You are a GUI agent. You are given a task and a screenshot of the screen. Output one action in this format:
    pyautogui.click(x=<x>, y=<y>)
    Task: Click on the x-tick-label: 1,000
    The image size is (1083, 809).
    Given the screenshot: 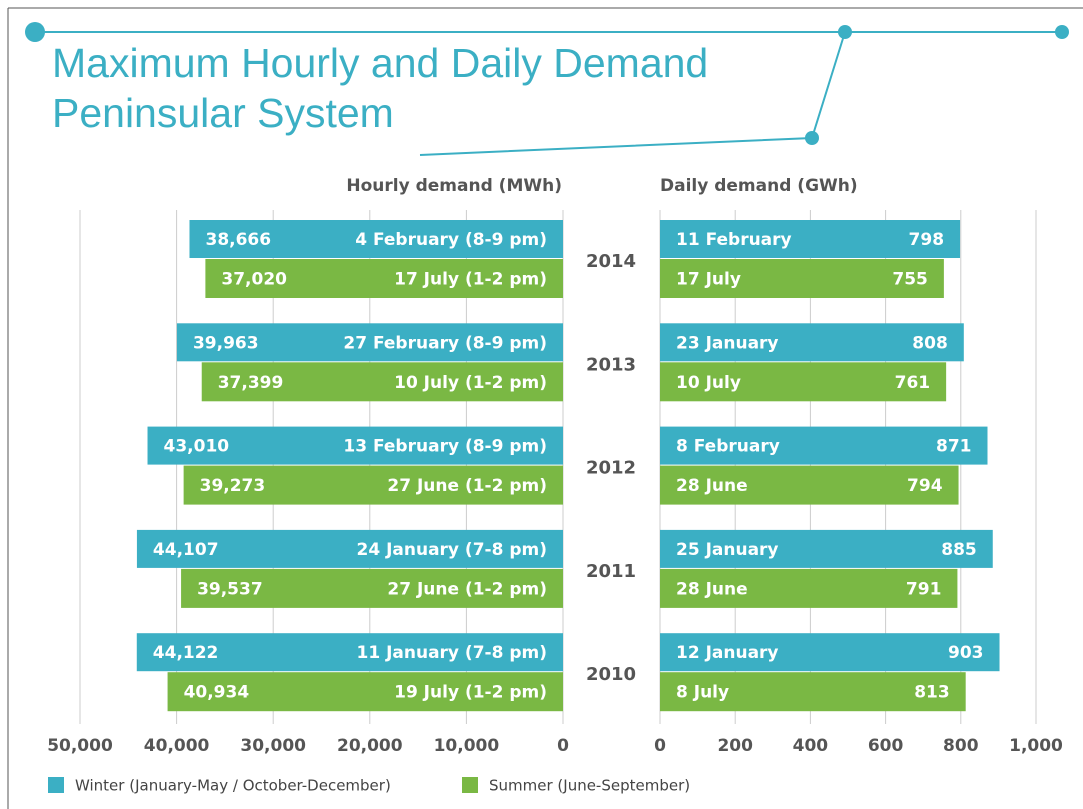 What is the action you would take?
    pyautogui.click(x=1036, y=746)
    